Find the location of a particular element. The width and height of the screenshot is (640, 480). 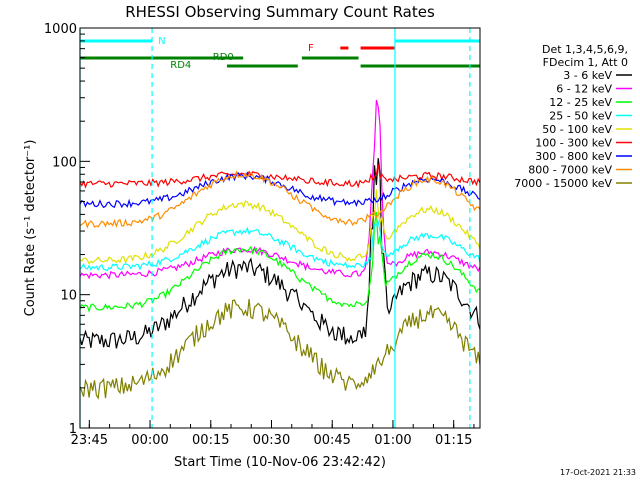

x-tick-label: 00:30 is located at coordinates (271, 440).